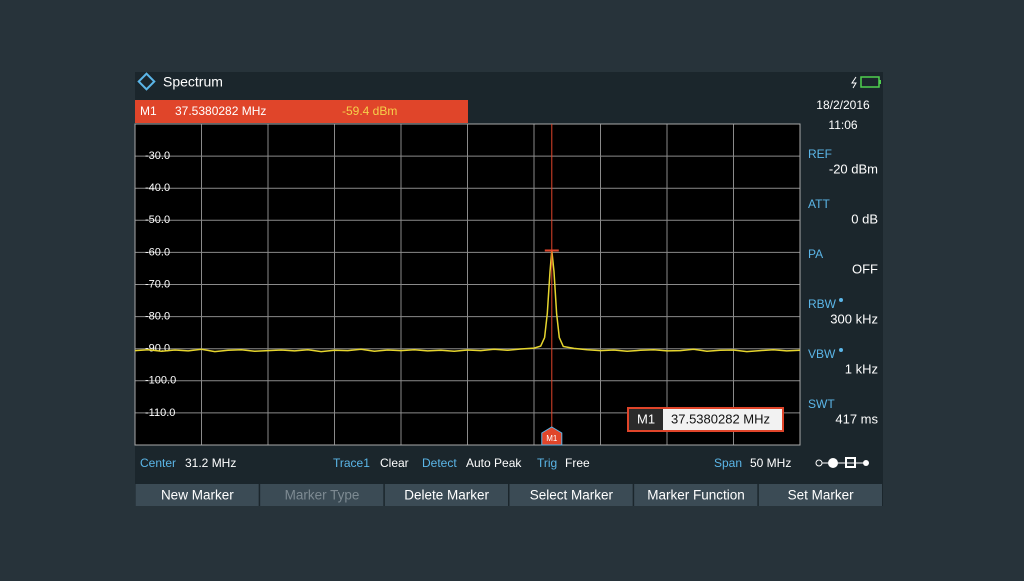 The image size is (1024, 581). What do you see at coordinates (394, 463) in the screenshot?
I see `trace-value: Clear` at bounding box center [394, 463].